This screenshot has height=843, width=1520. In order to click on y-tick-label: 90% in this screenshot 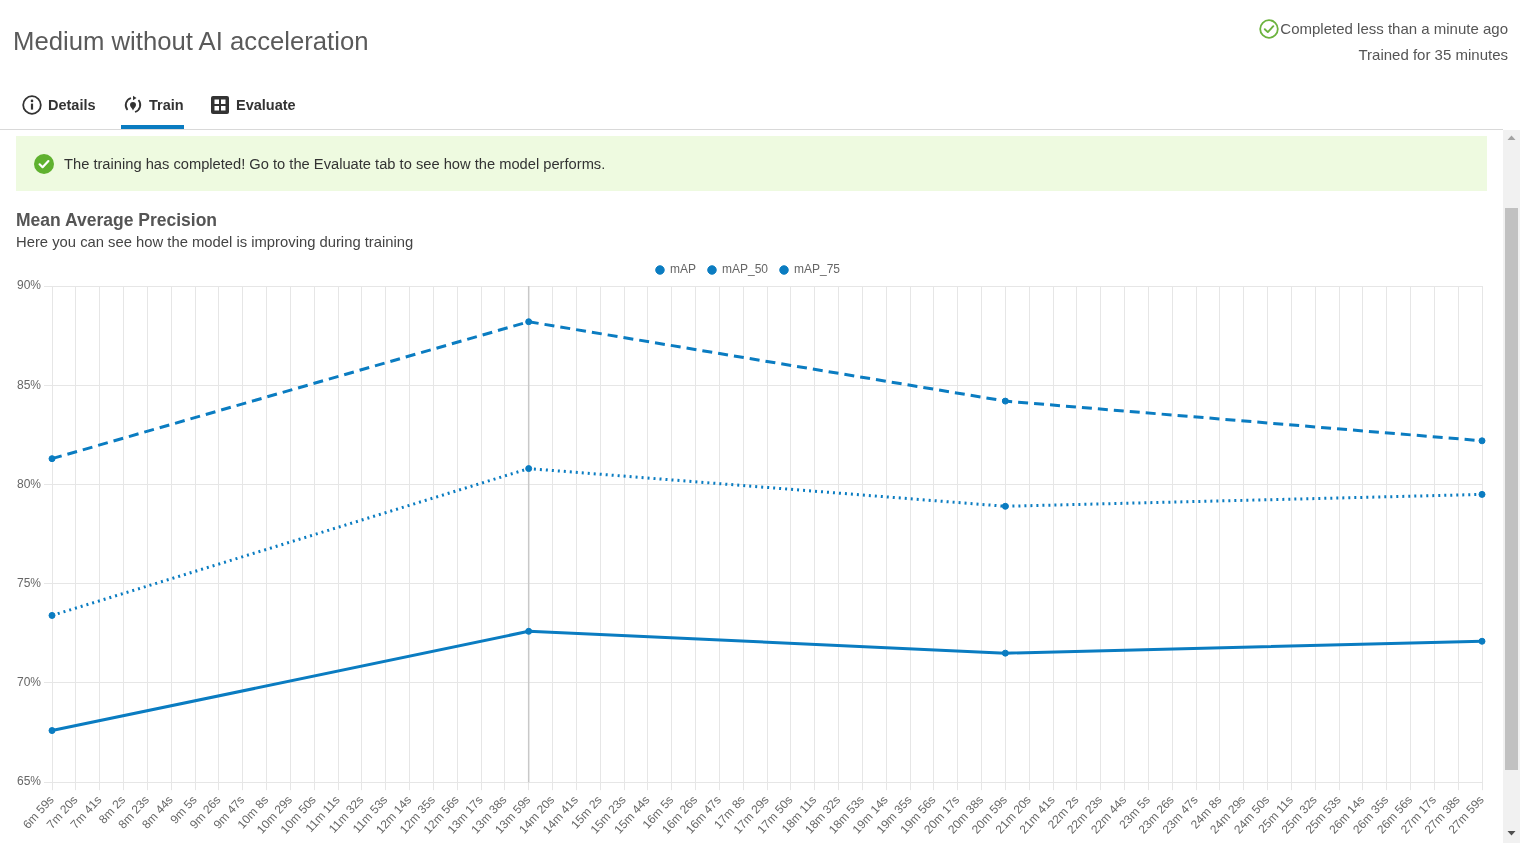, I will do `click(29, 285)`.